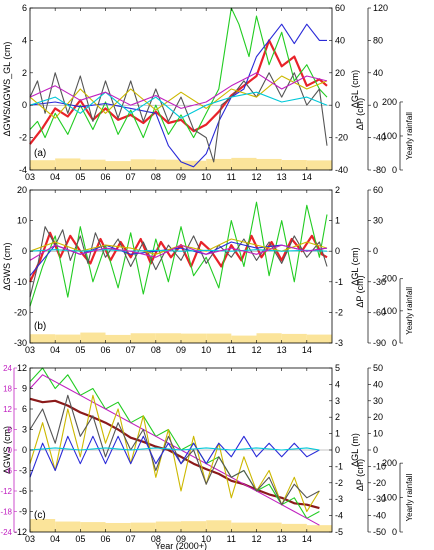  I want to click on y-tick-label: 12, so click(22, 368).